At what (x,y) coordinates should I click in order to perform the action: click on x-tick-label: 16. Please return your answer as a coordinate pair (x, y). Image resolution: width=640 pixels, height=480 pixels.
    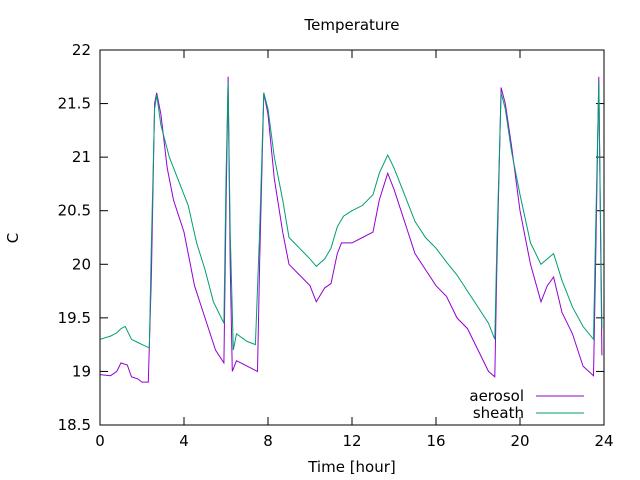
    Looking at the image, I should click on (435, 441).